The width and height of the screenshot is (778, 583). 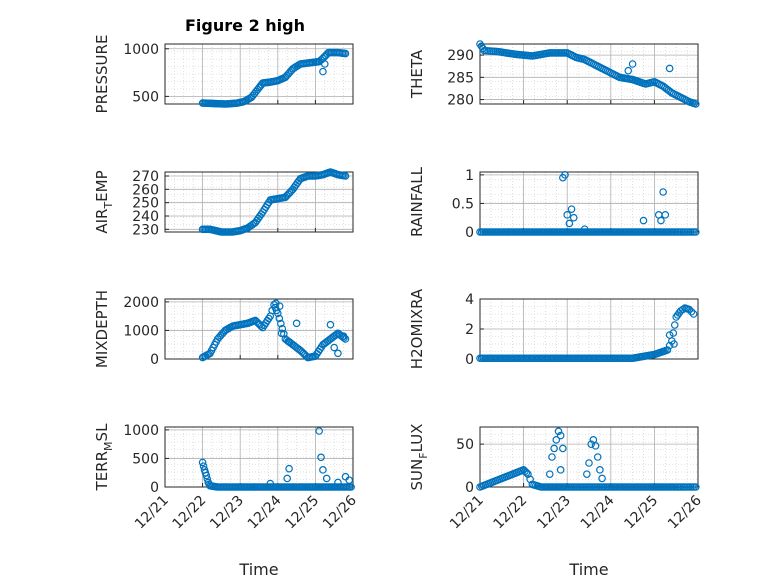 What do you see at coordinates (469, 176) in the screenshot?
I see `y-tick-label: 1` at bounding box center [469, 176].